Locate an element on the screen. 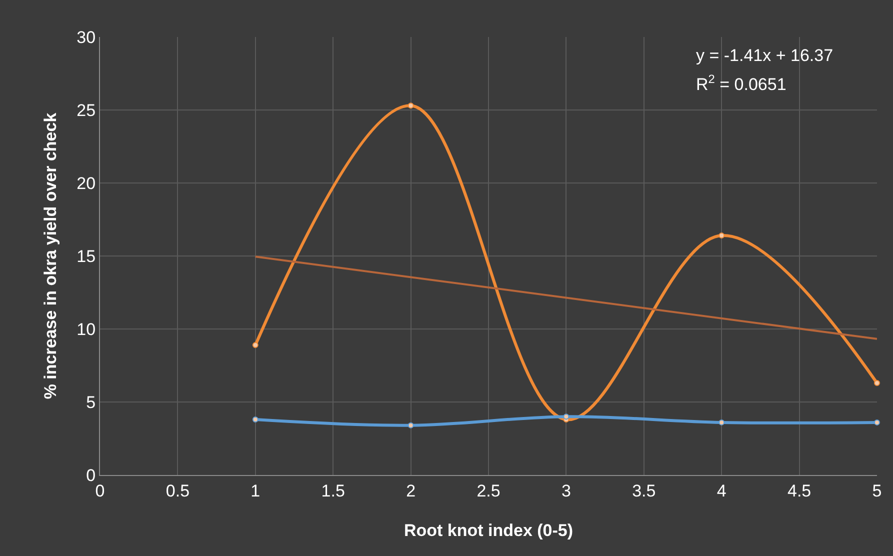 The width and height of the screenshot is (893, 556). x-tick-label: 3.5 is located at coordinates (644, 490).